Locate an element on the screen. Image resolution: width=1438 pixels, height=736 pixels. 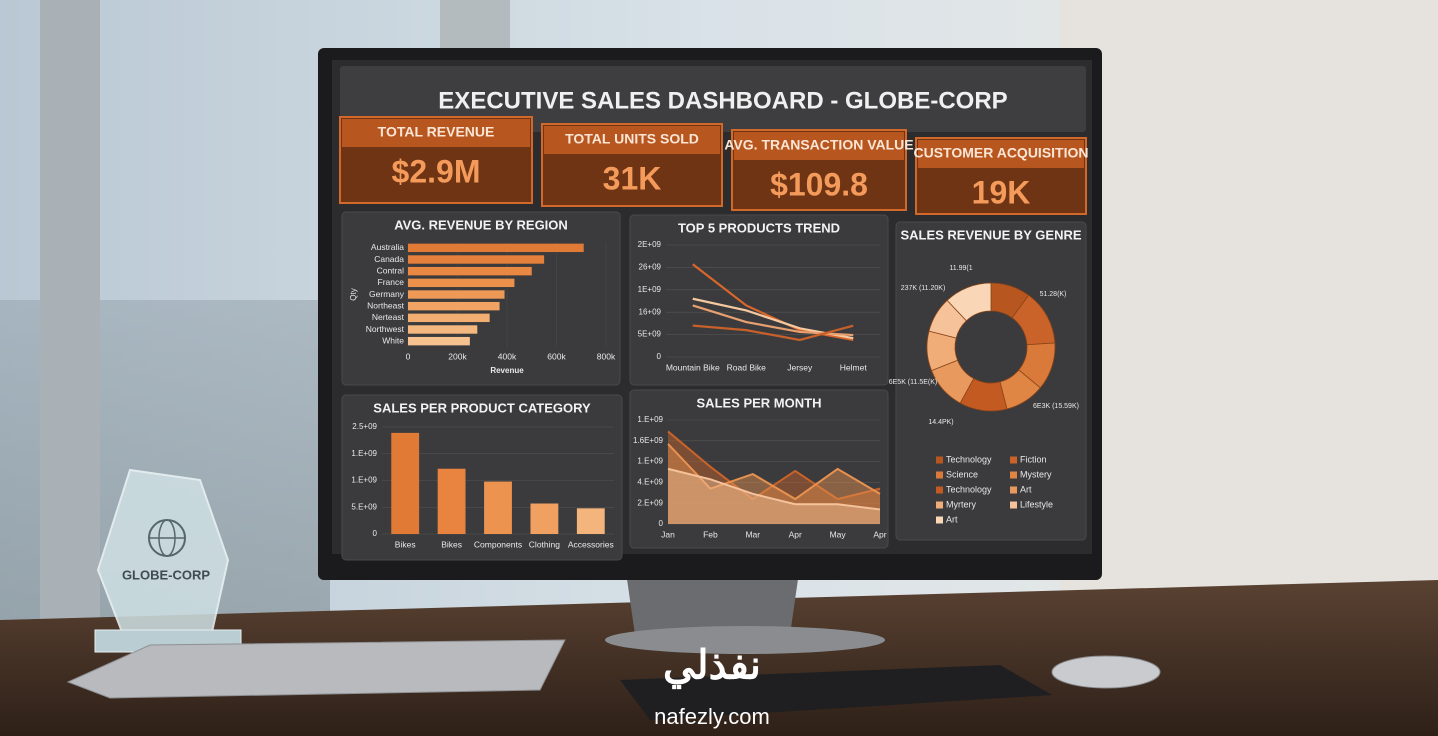
x-axis-label: Revenue is located at coordinates (507, 370).